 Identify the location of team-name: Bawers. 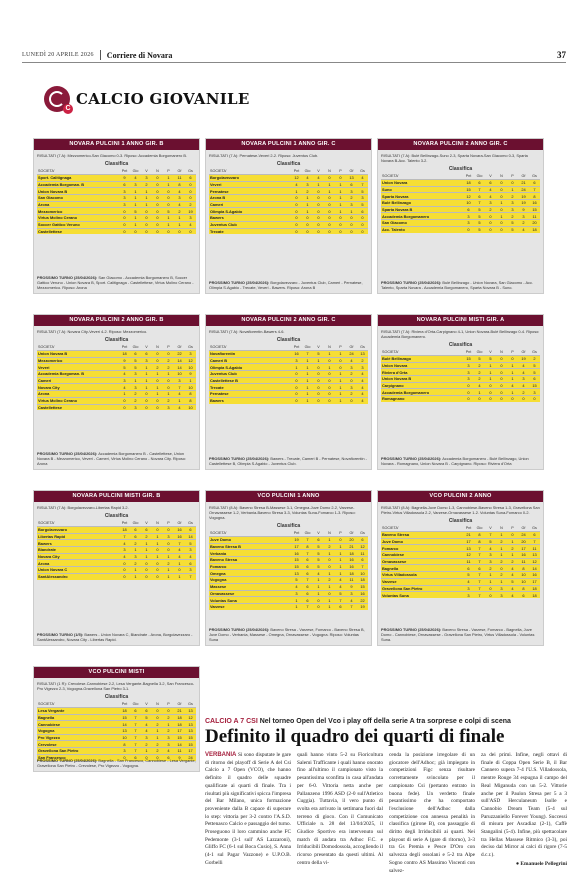
(250, 218).